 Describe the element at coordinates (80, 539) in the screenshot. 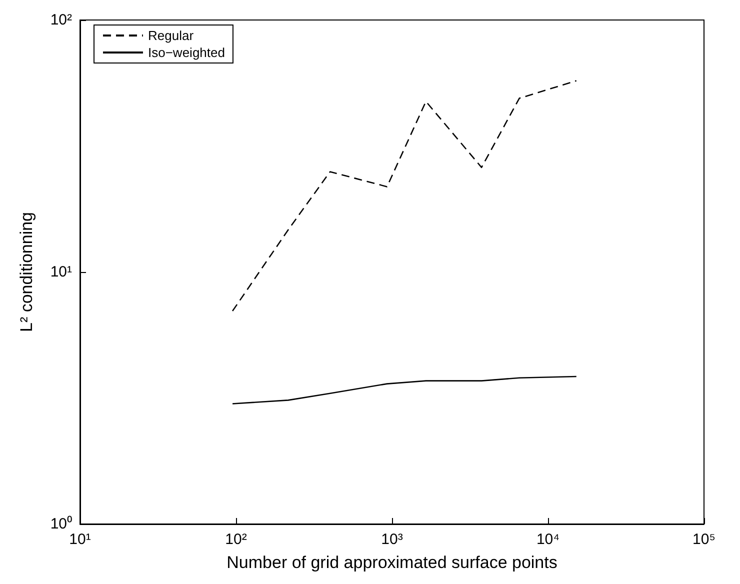

I see `x-tick-label: 10¹` at that location.